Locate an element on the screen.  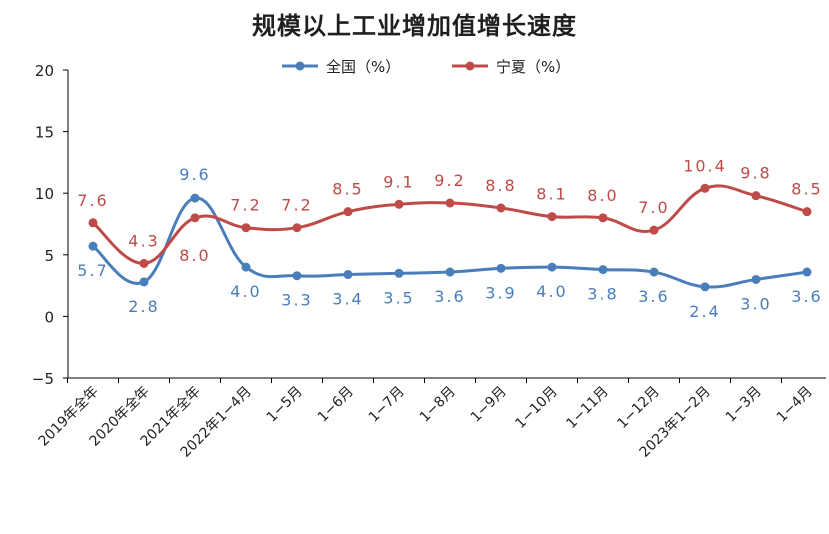
data-label: 4.3 is located at coordinates (143, 240).